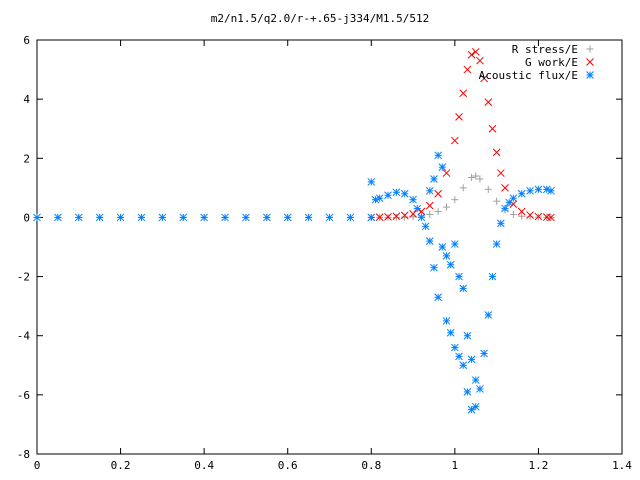 This screenshot has height=480, width=640. Describe the element at coordinates (26, 217) in the screenshot. I see `y-tick-label: 0` at that location.